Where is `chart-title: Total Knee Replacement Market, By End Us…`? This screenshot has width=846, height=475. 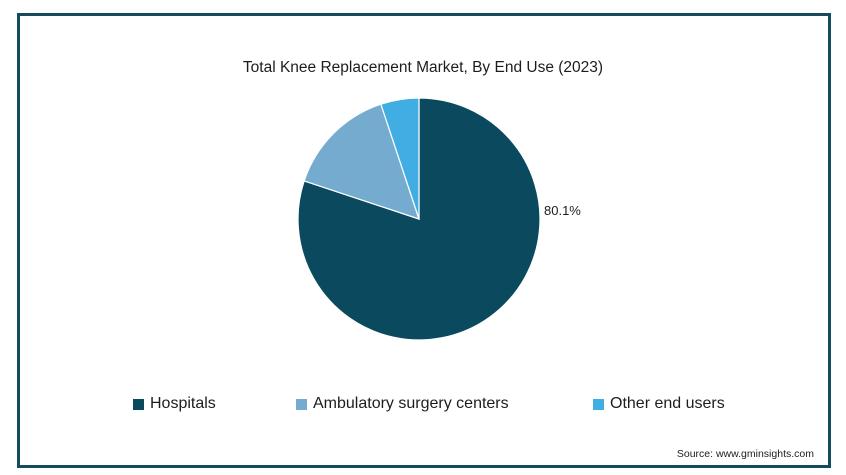 chart-title: Total Knee Replacement Market, By End Us… is located at coordinates (423, 67).